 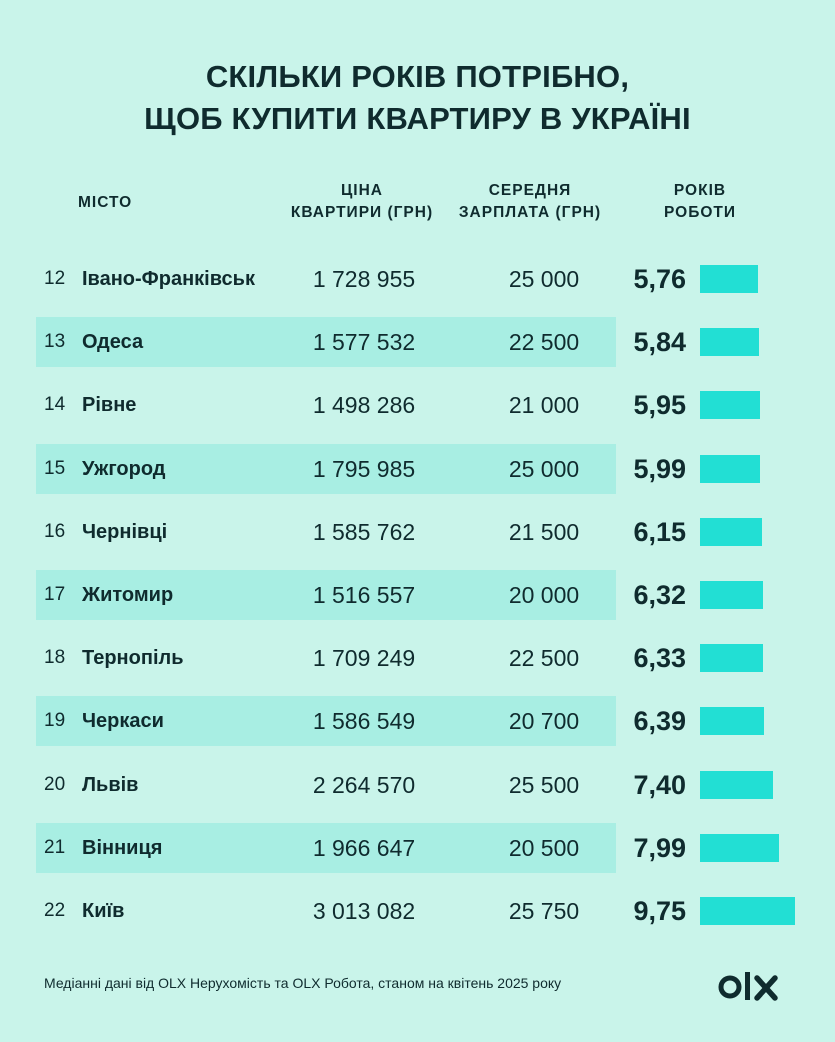 I want to click on table-row: 16 Чернівці 1 585 762 21 500, so click(x=326, y=532).